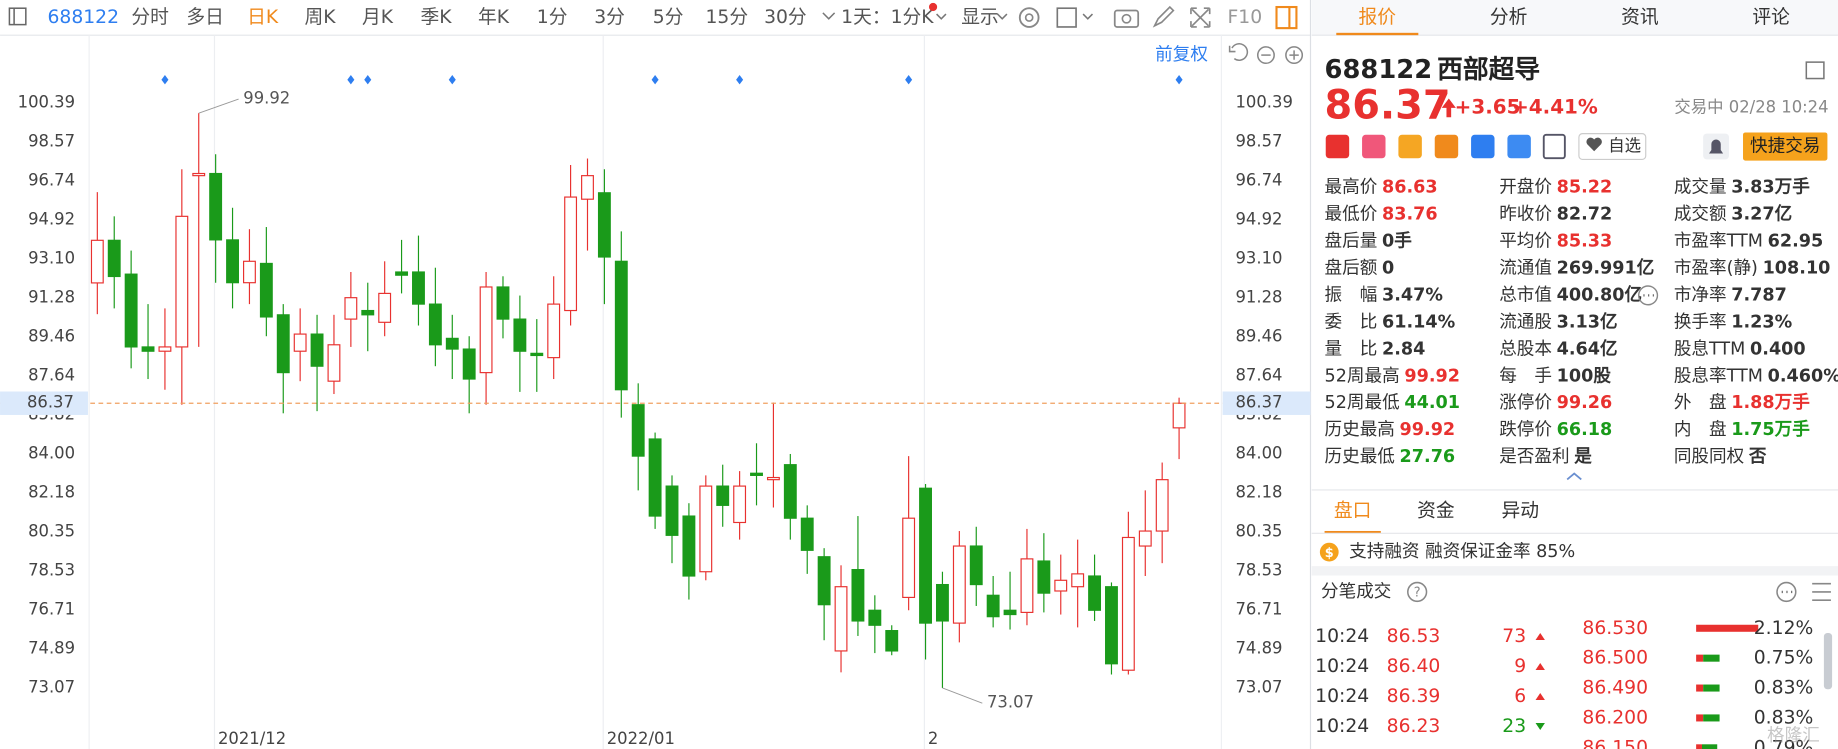 The height and width of the screenshot is (749, 1838). I want to click on panel-tab: 评论, so click(1771, 17).